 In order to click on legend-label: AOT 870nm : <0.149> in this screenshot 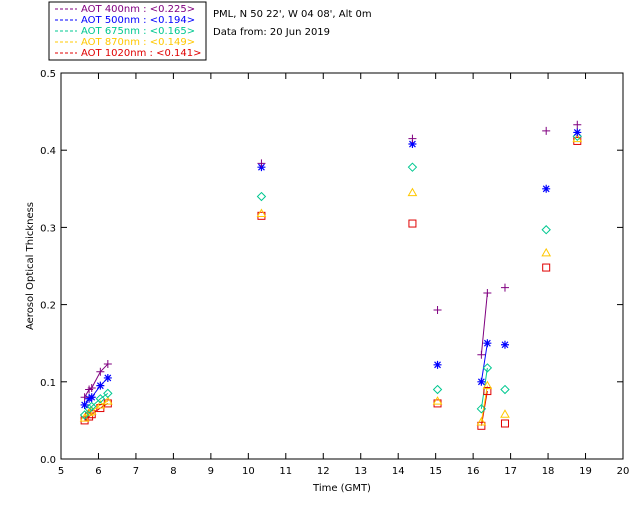, I will do `click(138, 42)`.